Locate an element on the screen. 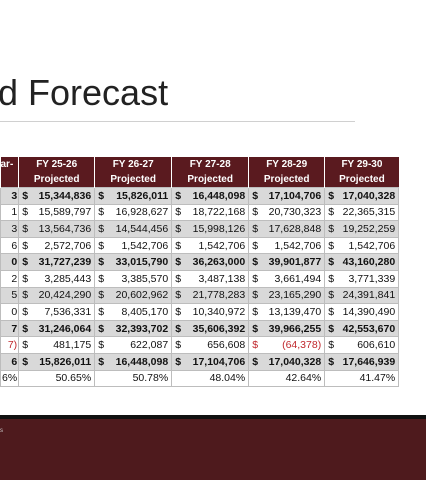 The image size is (426, 480). cell: $42,553,670 is located at coordinates (362, 328).